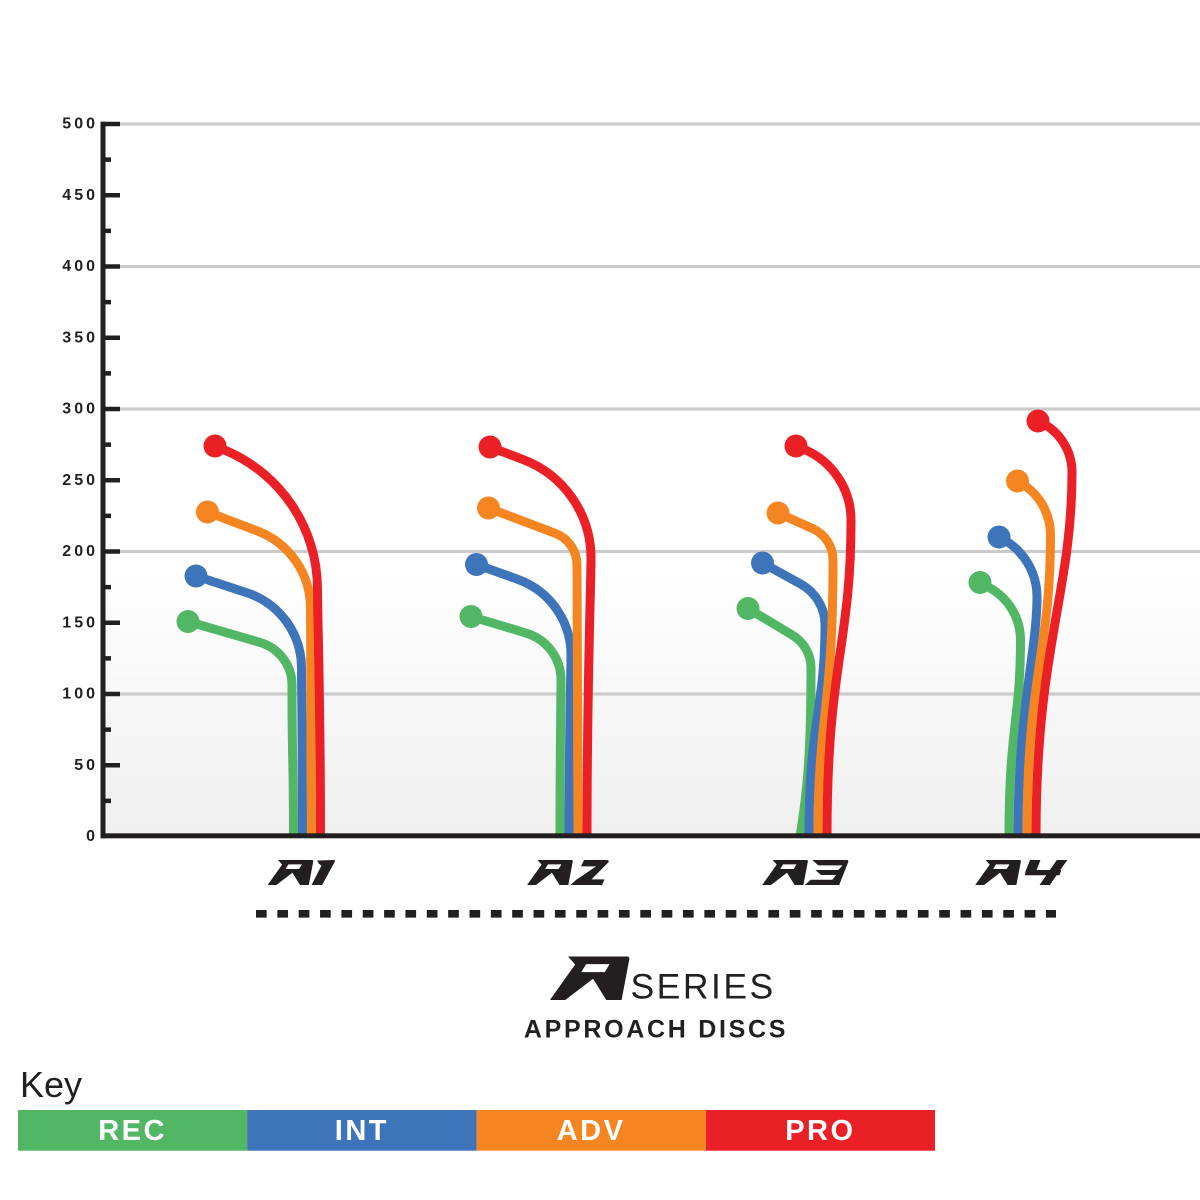 This screenshot has height=1200, width=1200. Describe the element at coordinates (820, 1131) in the screenshot. I see `svg-text: PRO` at that location.